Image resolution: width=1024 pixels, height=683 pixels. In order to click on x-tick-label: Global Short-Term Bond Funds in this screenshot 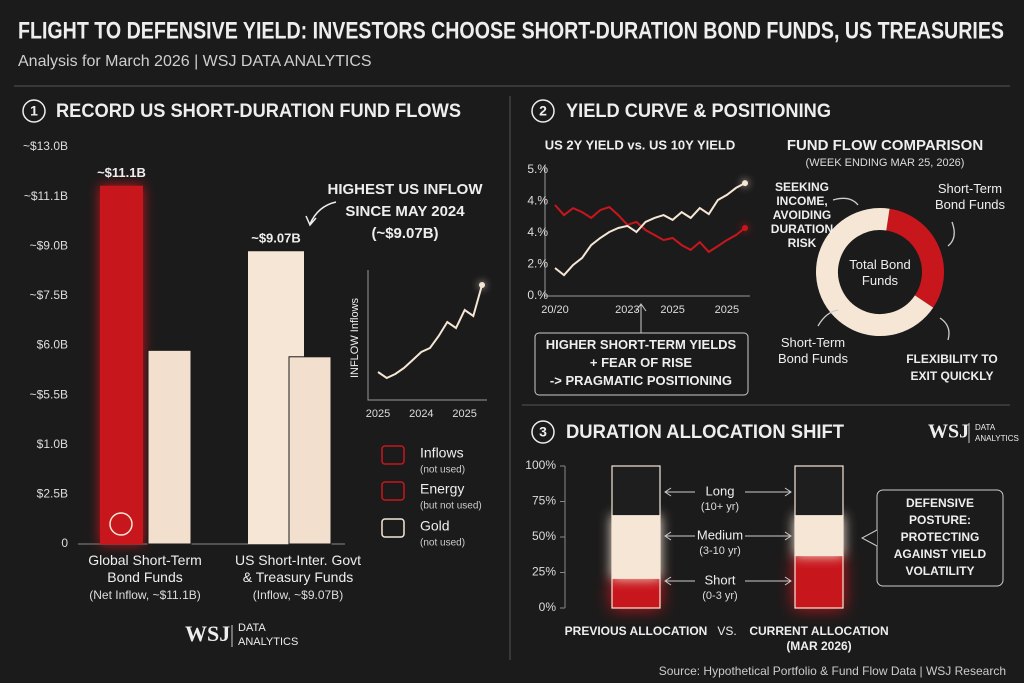, I will do `click(145, 568)`.